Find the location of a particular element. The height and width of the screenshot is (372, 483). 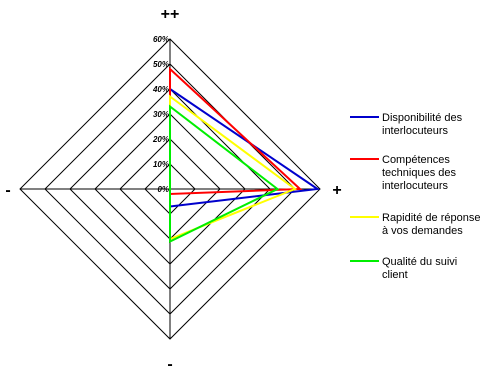

tick-label: 60% is located at coordinates (161, 39).